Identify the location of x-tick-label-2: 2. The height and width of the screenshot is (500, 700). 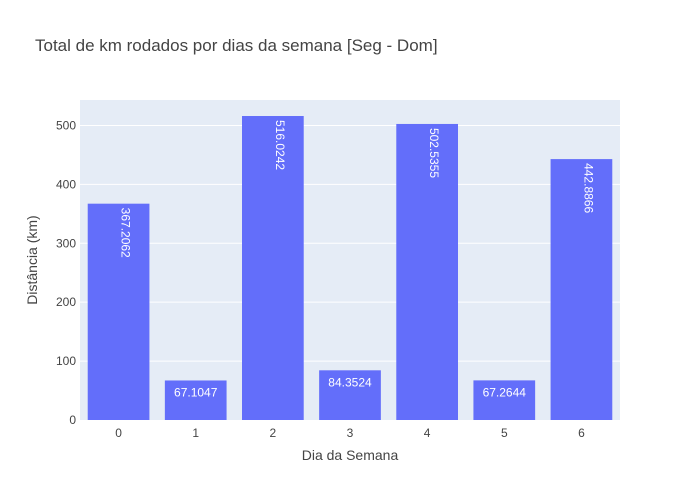
(273, 433).